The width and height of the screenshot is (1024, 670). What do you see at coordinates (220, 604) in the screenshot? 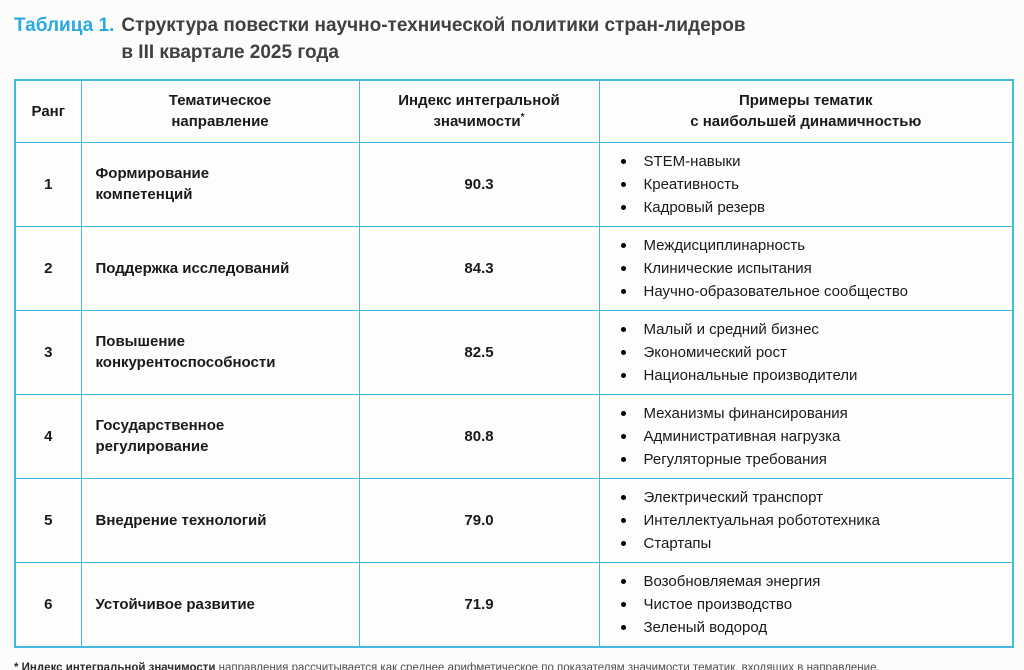
I see `direction-cell: Устойчивое развитие` at bounding box center [220, 604].